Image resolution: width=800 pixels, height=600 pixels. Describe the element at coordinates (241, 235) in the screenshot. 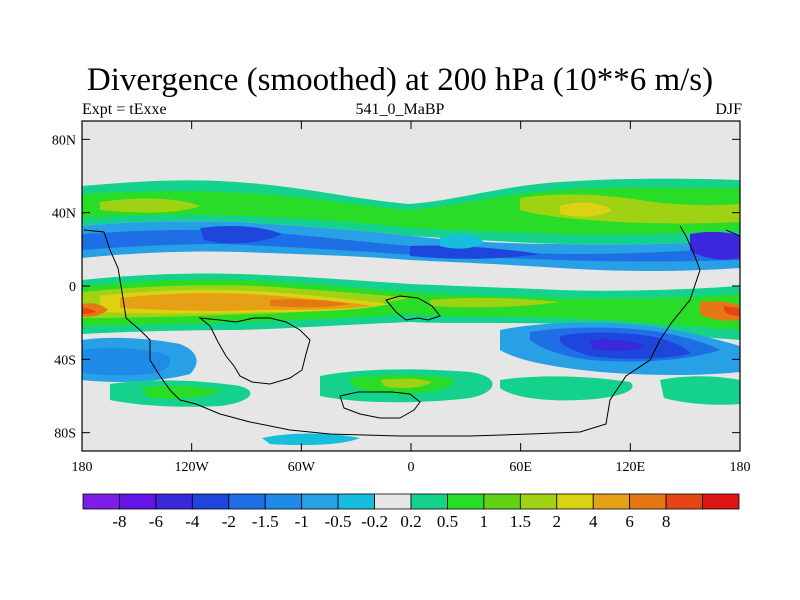

I see `nh-convergence-min-pacific` at that location.